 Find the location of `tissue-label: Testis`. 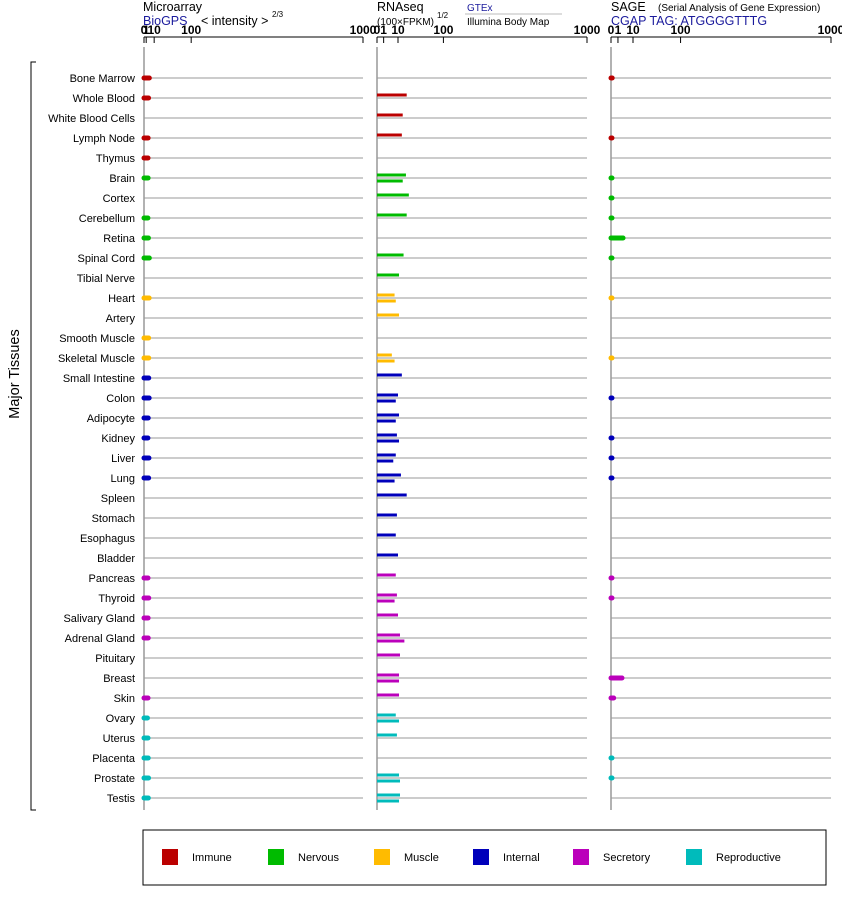

tissue-label: Testis is located at coordinates (121, 799).